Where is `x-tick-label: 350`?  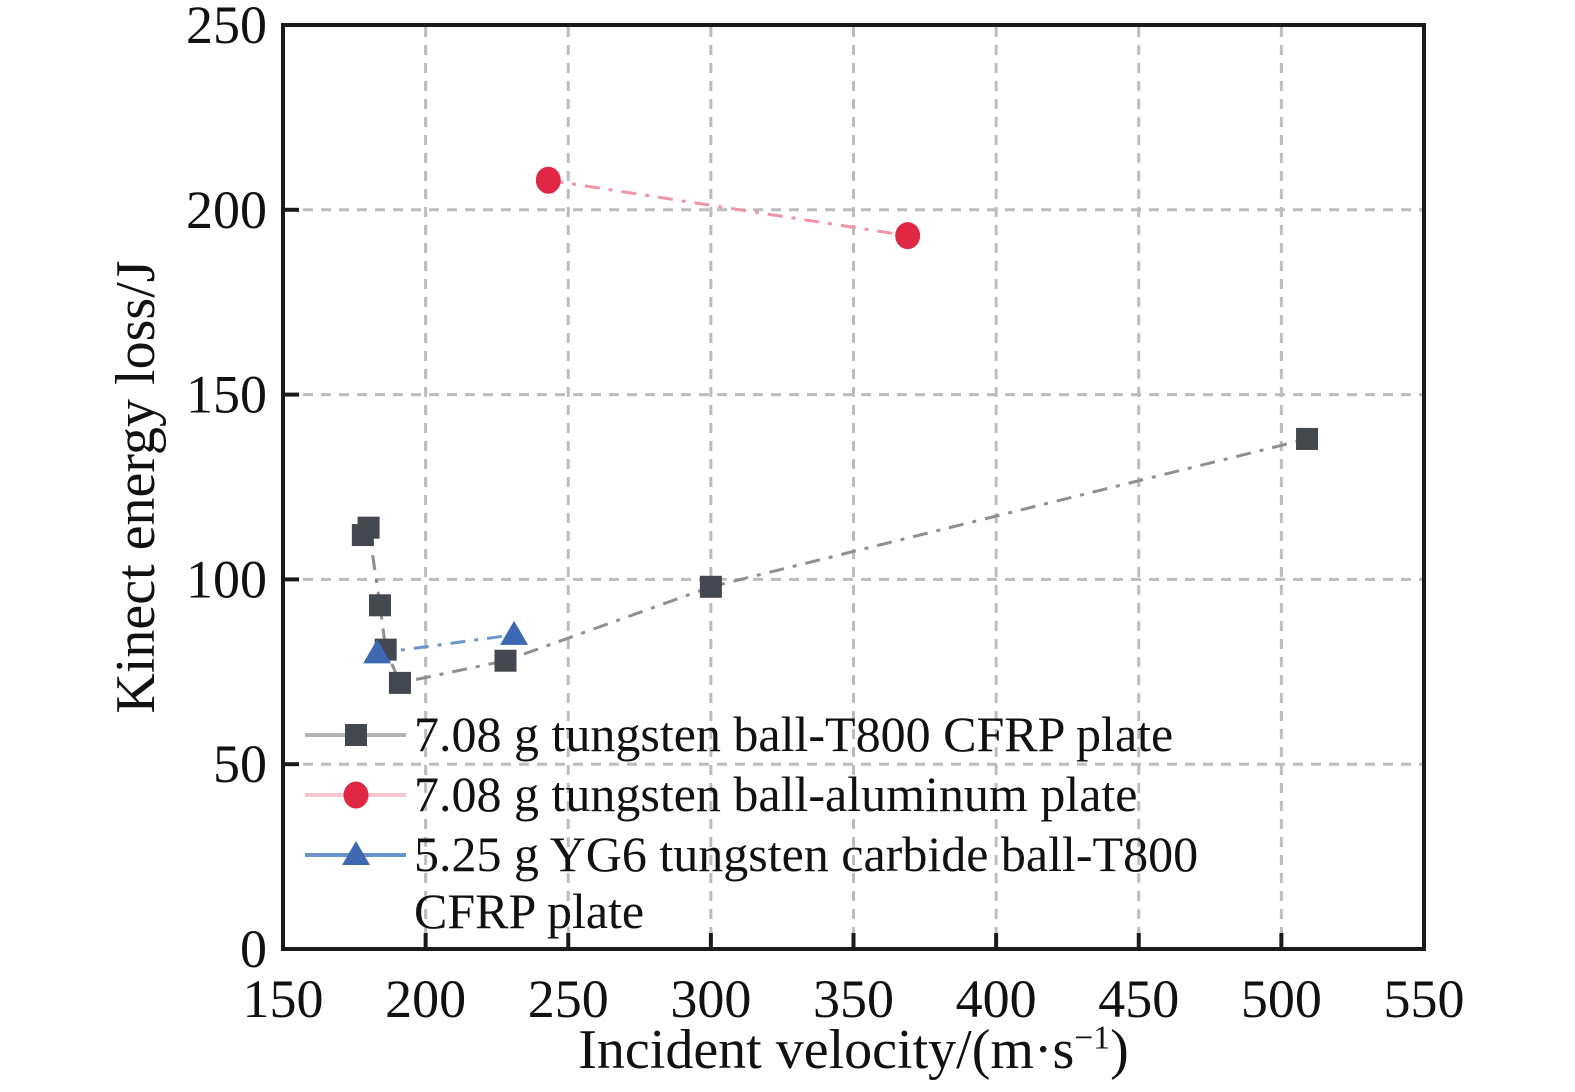 x-tick-label: 350 is located at coordinates (853, 999).